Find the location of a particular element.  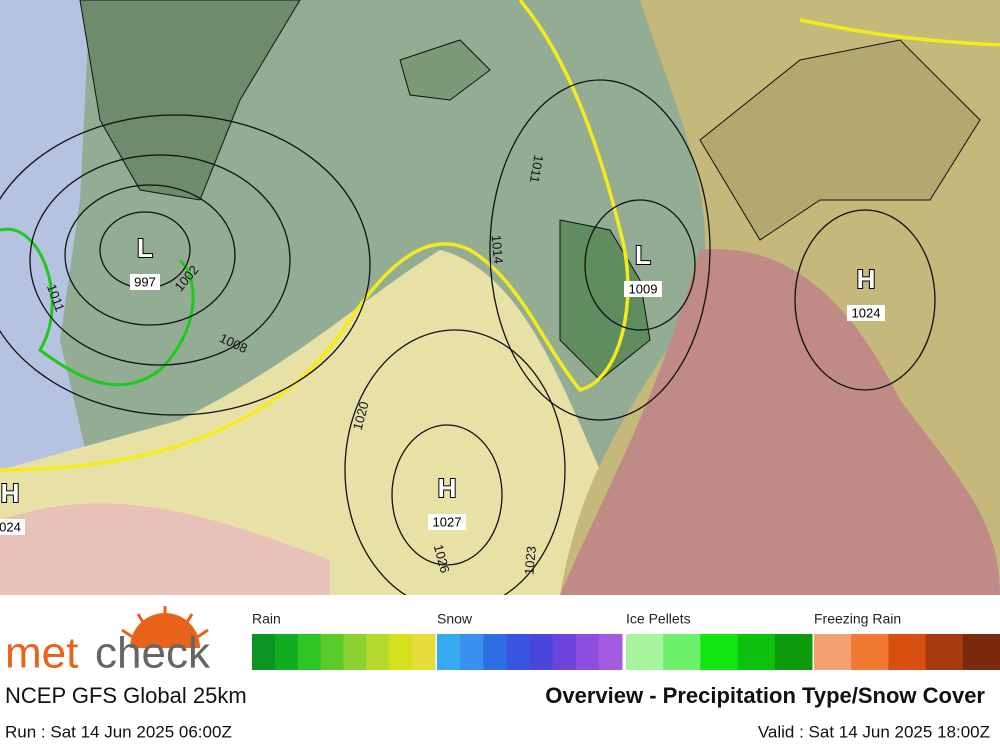

model-name: NCEP GFS Global 25km is located at coordinates (126, 695).